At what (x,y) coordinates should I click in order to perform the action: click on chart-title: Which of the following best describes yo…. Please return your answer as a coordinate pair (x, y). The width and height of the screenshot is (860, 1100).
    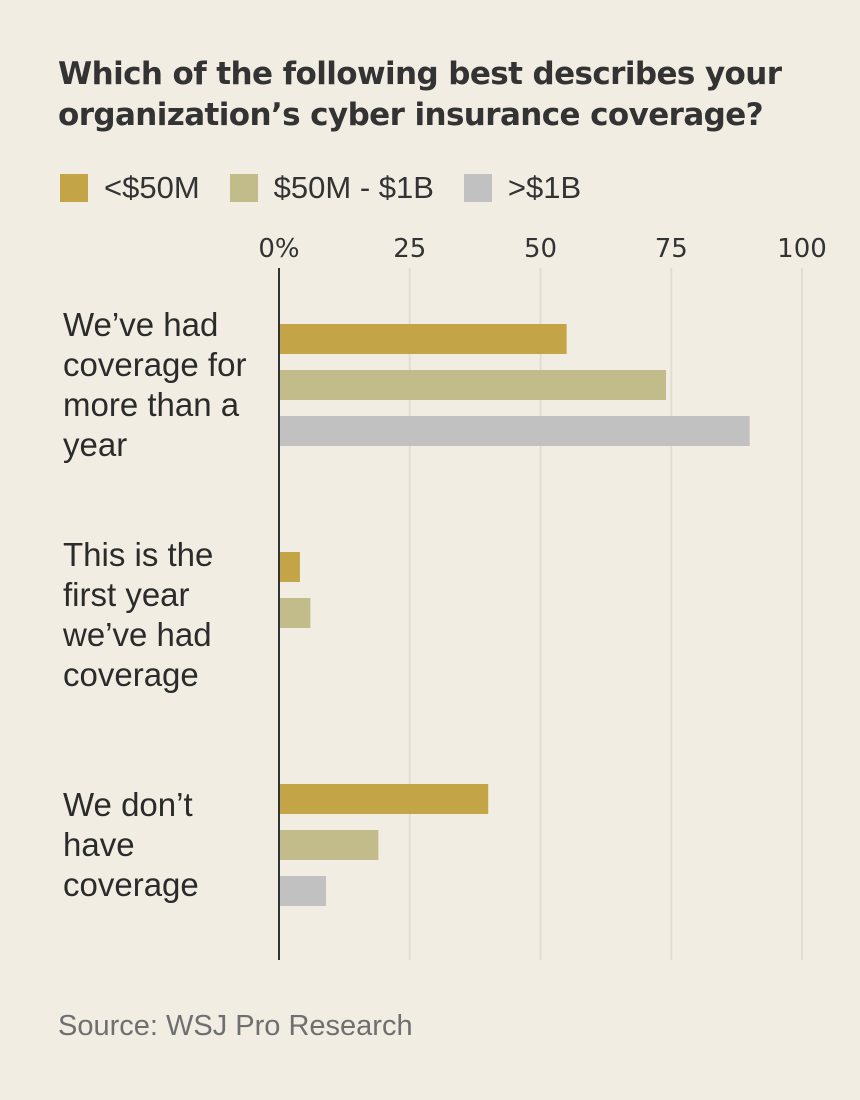
    Looking at the image, I should click on (420, 94).